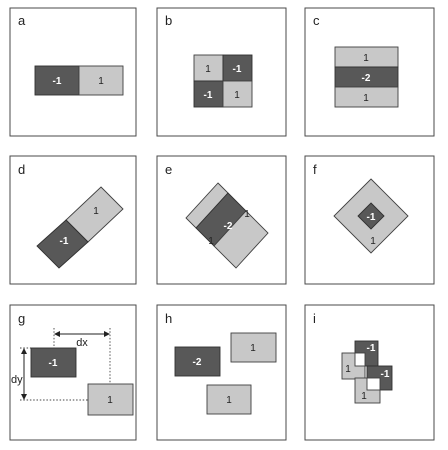 The height and width of the screenshot is (450, 448). I want to click on panel-b: b 1 -1 -1 1, so click(221, 72).